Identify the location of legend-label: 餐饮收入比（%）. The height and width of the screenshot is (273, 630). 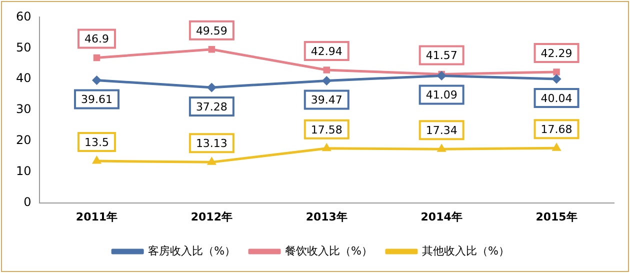
(328, 251).